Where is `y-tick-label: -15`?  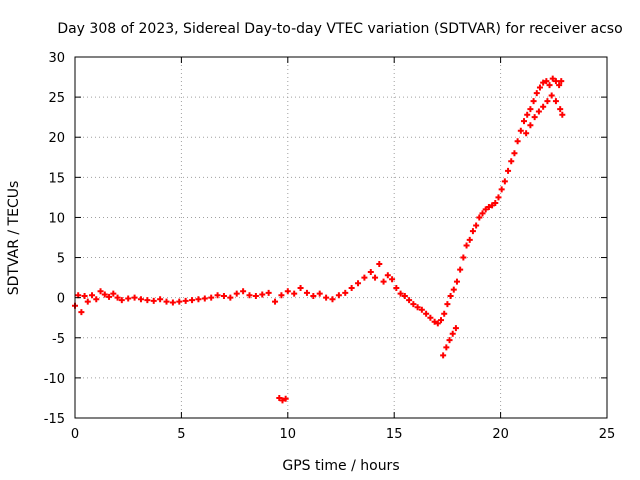
y-tick-label: -15 is located at coordinates (54, 419).